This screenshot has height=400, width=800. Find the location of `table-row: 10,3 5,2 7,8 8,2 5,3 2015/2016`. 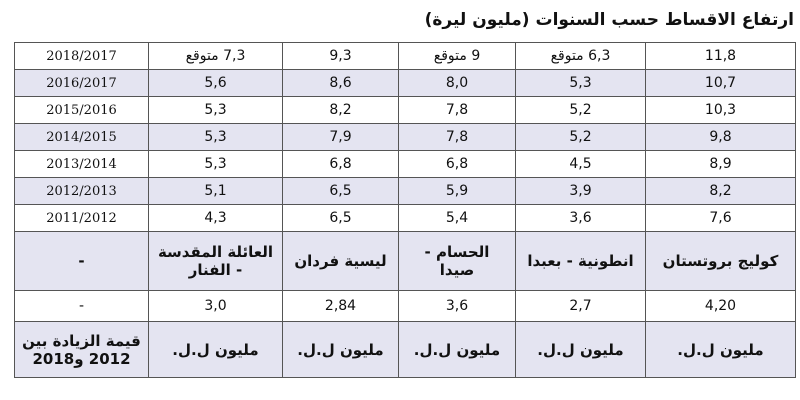

table-row: 10,3 5,2 7,8 8,2 5,3 2015/2016 is located at coordinates (405, 110).